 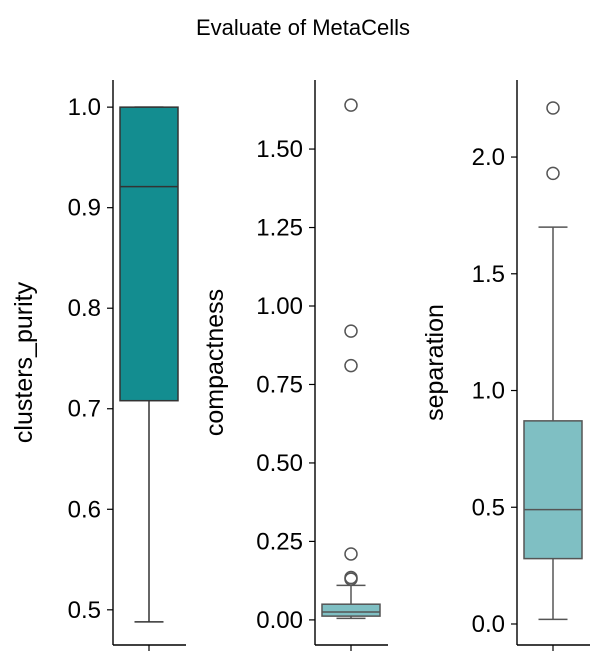 What do you see at coordinates (279, 620) in the screenshot?
I see `y-tick-label: 0.00` at bounding box center [279, 620].